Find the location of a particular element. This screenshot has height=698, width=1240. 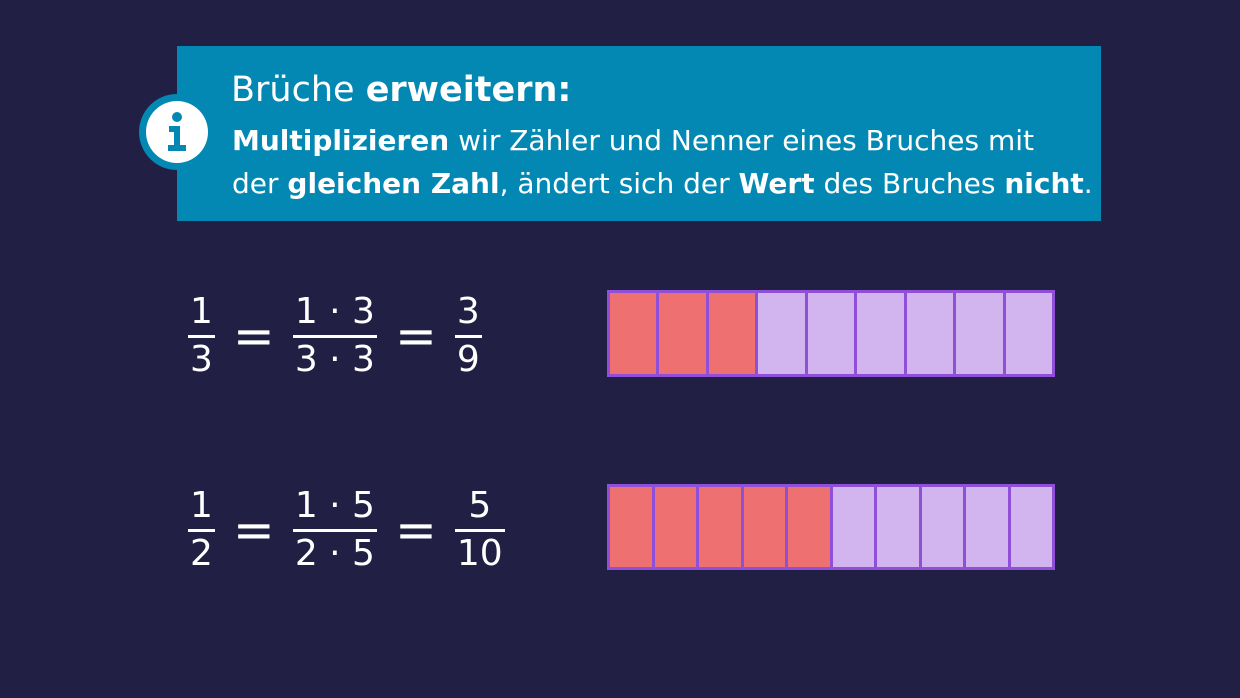

denominator: 3 · 3 is located at coordinates (334, 359).